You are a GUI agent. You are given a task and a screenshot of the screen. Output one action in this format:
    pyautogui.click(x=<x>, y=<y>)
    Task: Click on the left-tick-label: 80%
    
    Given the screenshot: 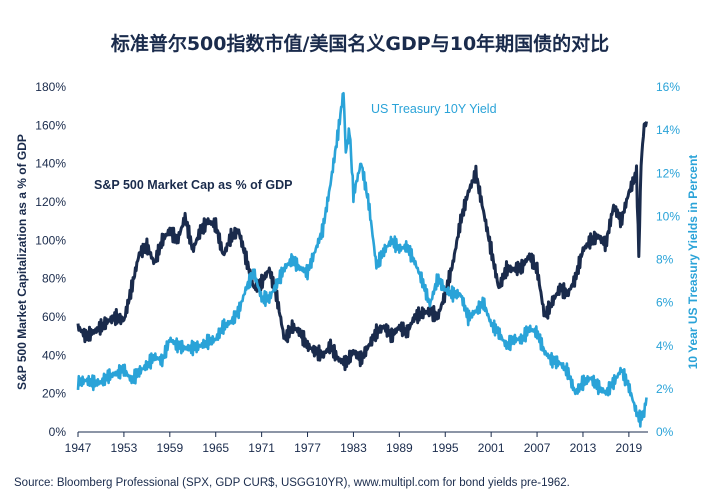 What is the action you would take?
    pyautogui.click(x=54, y=279)
    